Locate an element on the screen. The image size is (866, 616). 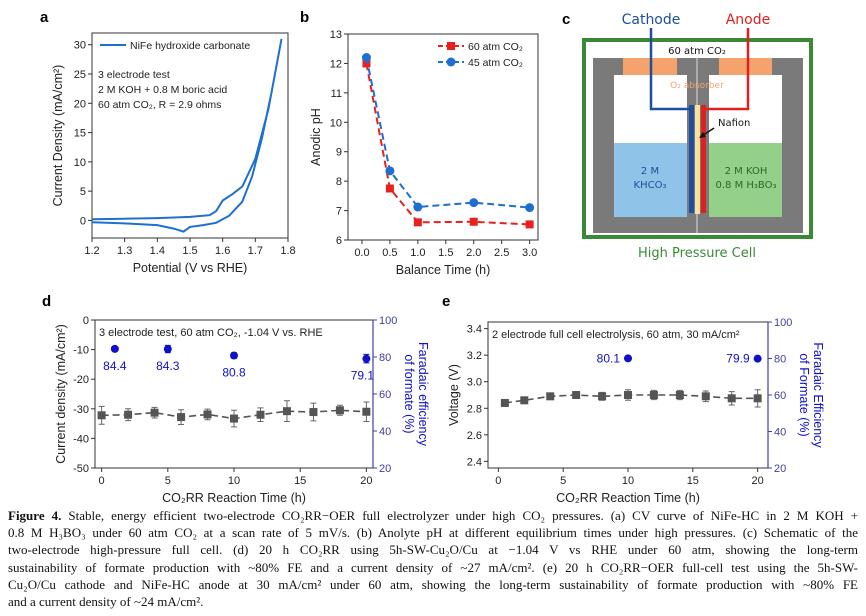
anode-label: Anode is located at coordinates (748, 20).